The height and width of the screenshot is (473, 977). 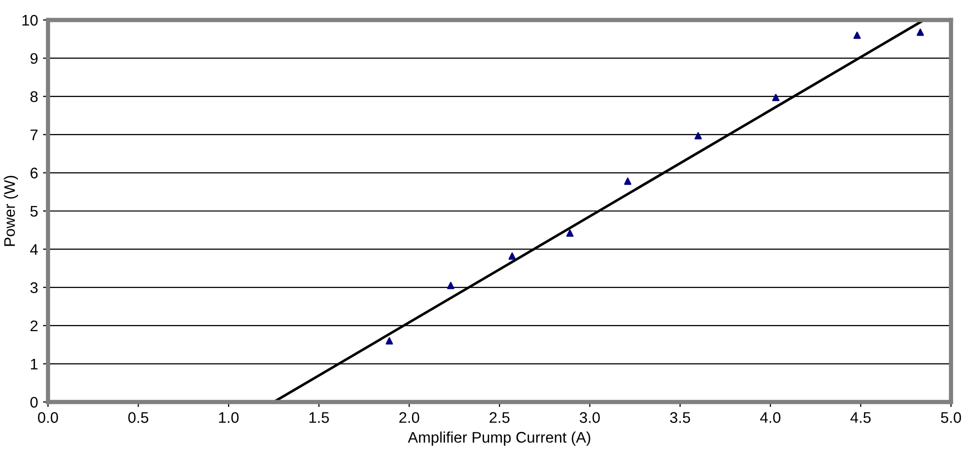 What do you see at coordinates (319, 417) in the screenshot?
I see `x-tick-label: 1.5` at bounding box center [319, 417].